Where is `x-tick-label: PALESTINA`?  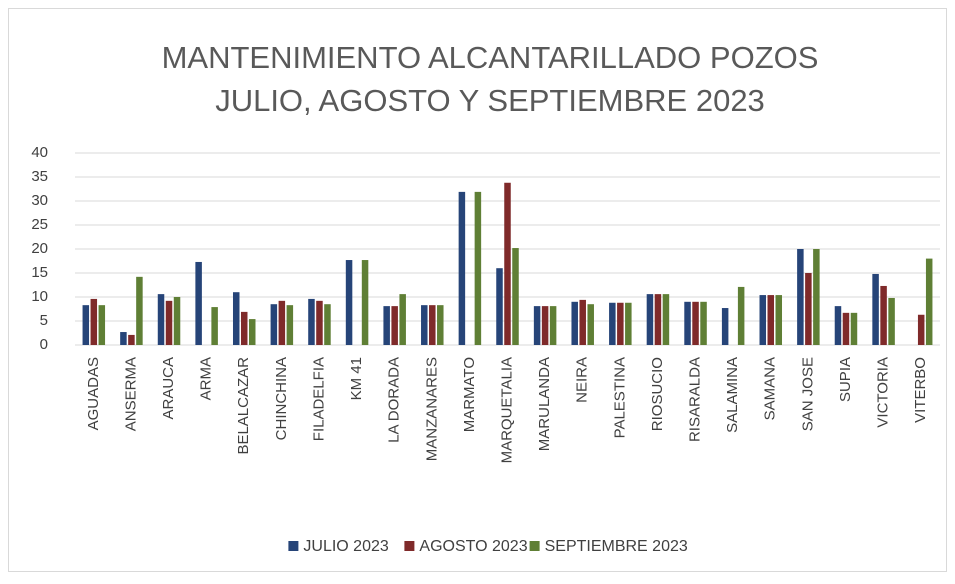
x-tick-label: PALESTINA is located at coordinates (619, 397).